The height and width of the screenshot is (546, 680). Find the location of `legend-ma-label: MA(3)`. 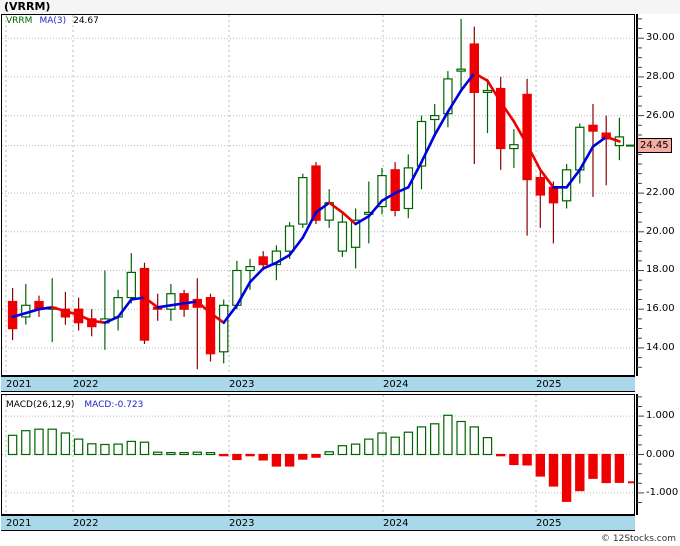

legend-ma-label: MA(3) is located at coordinates (53, 21).